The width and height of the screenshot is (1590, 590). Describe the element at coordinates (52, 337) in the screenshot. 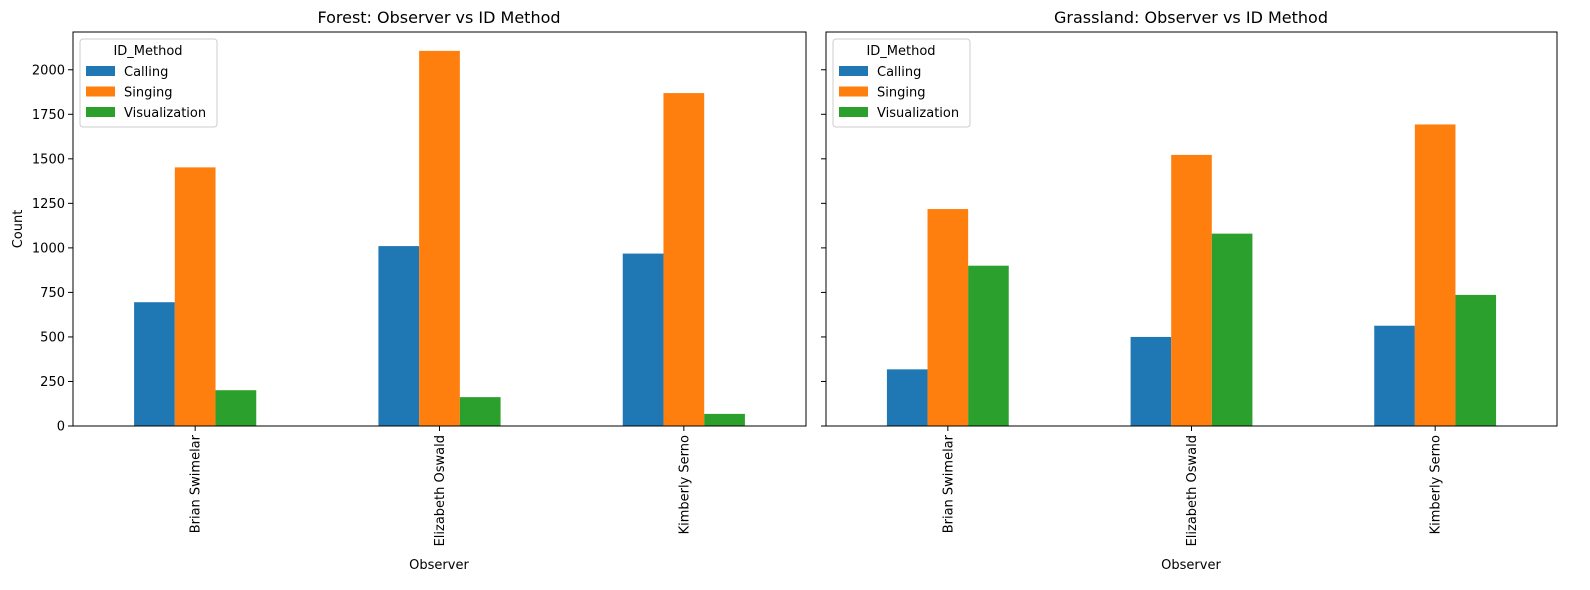

I see `forest-y-tick-label: 500` at that location.